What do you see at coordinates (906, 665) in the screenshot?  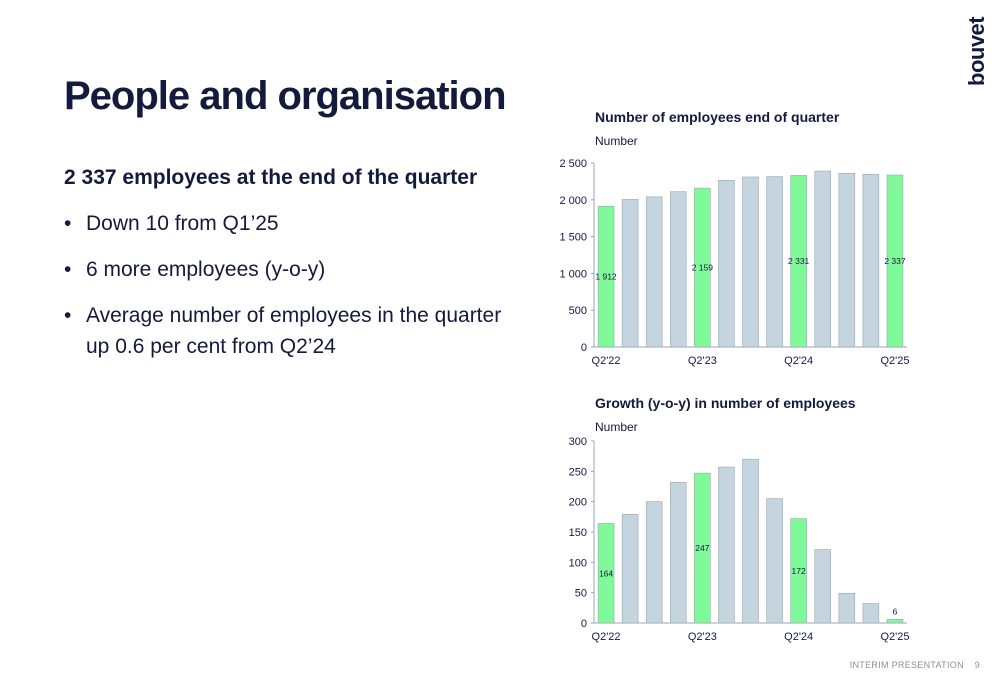 I see `footer-label: INTERIM PRESENTATION` at bounding box center [906, 665].